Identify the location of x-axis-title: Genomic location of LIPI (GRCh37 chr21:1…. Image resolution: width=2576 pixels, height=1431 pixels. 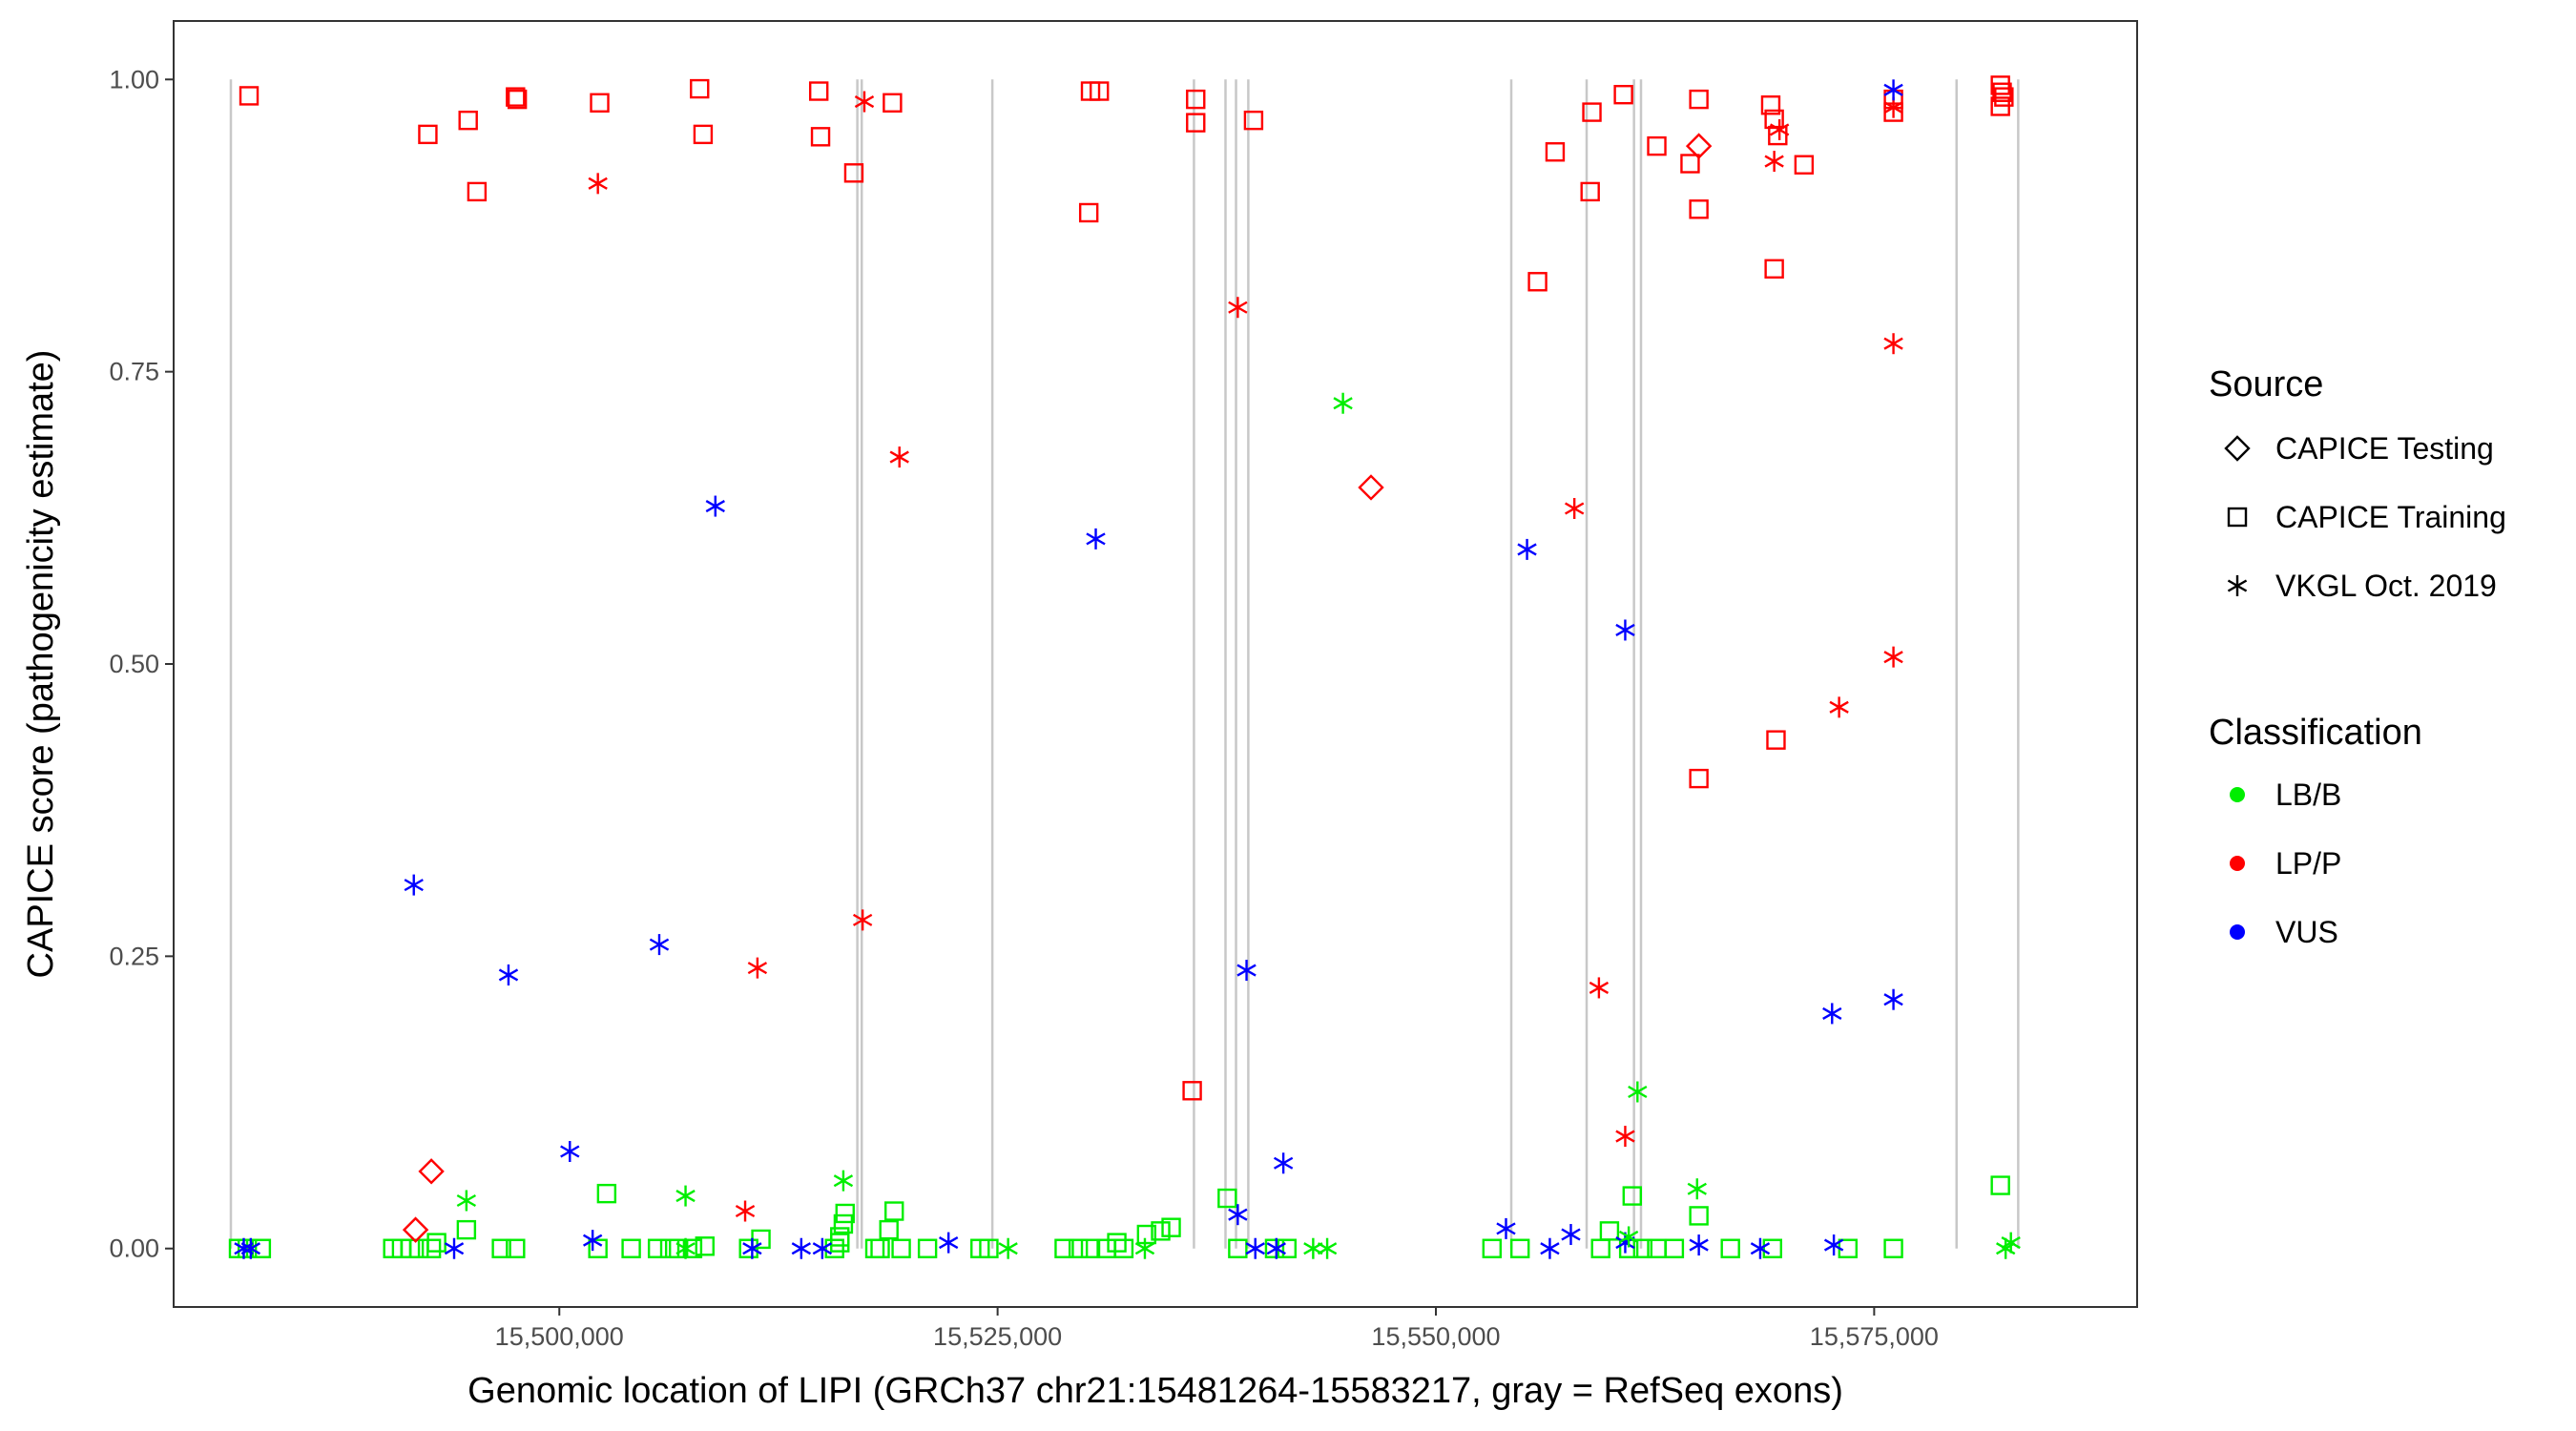
(1155, 1391).